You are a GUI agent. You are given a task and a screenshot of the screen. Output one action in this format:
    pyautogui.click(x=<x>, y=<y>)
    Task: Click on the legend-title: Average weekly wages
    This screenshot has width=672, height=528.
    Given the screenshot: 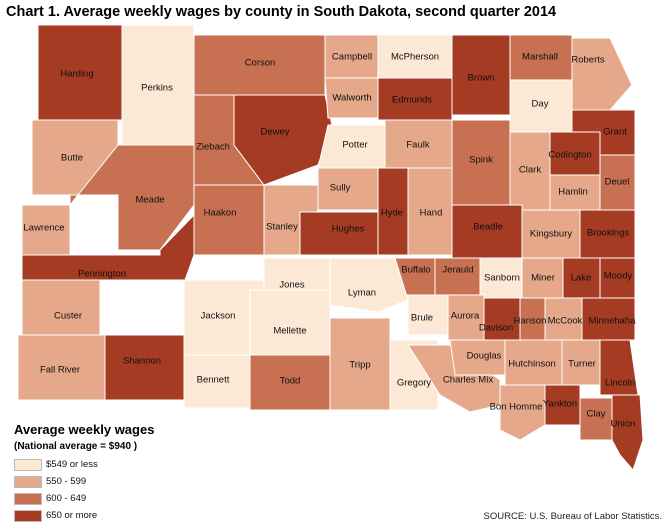 What is the action you would take?
    pyautogui.click(x=84, y=429)
    